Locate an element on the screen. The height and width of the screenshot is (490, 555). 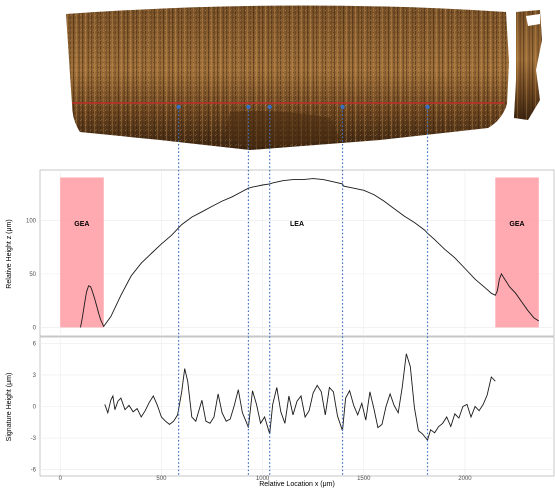
bottom-y-tick-1: -3 is located at coordinates (34, 439).